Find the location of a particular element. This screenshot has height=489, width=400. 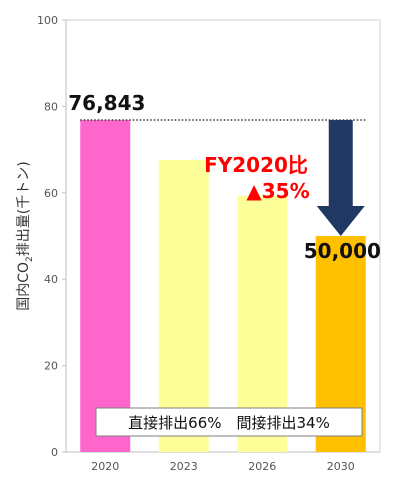

reduction-arrow-shaft is located at coordinates (340, 163).